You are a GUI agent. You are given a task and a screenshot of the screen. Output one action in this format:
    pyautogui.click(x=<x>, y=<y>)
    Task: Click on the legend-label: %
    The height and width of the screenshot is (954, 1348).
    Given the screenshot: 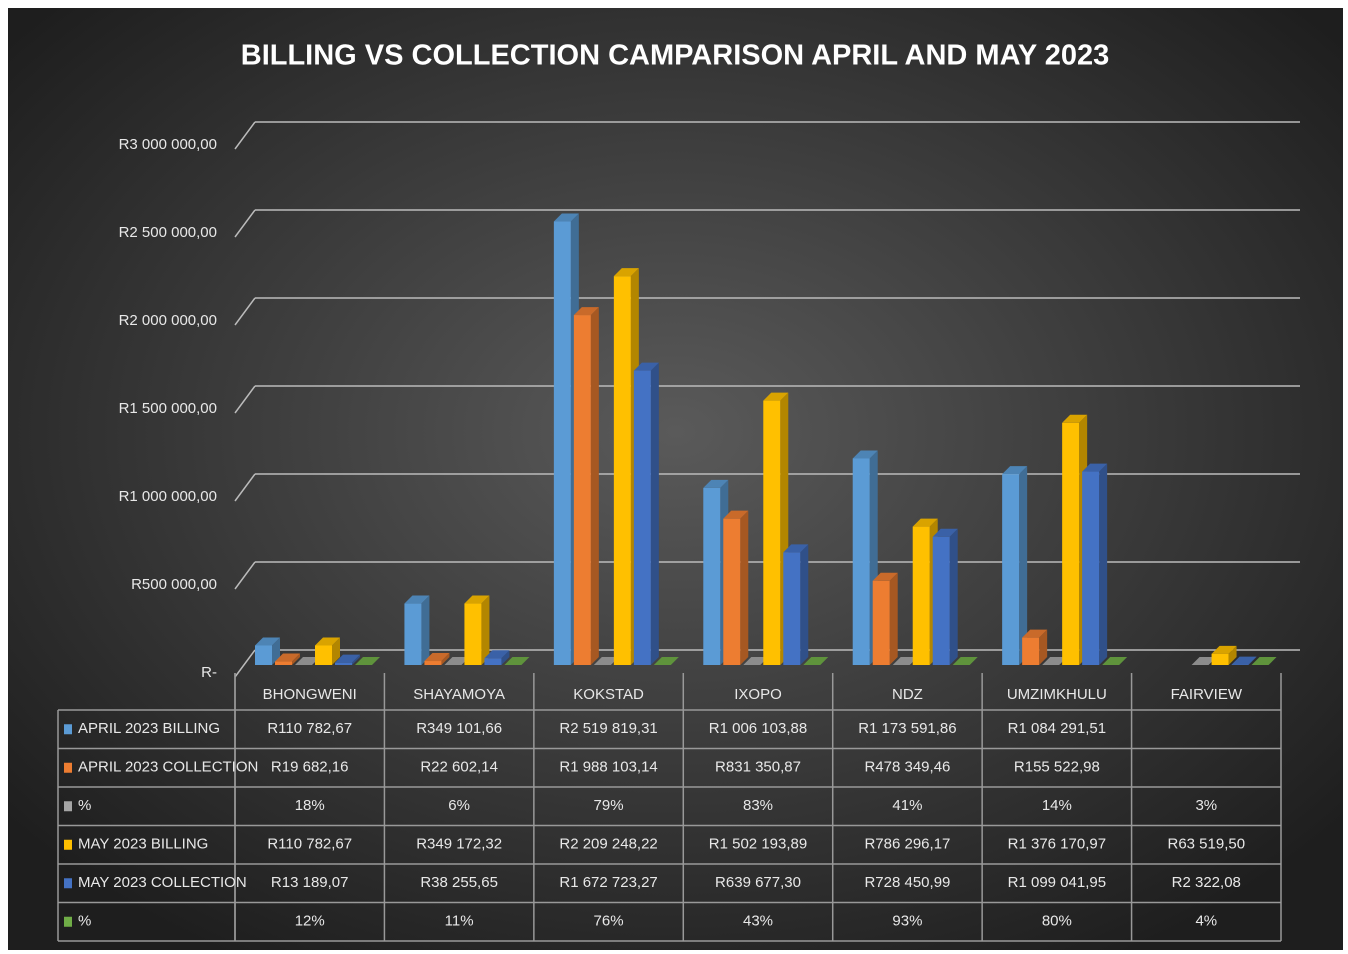 What is the action you would take?
    pyautogui.click(x=84, y=921)
    